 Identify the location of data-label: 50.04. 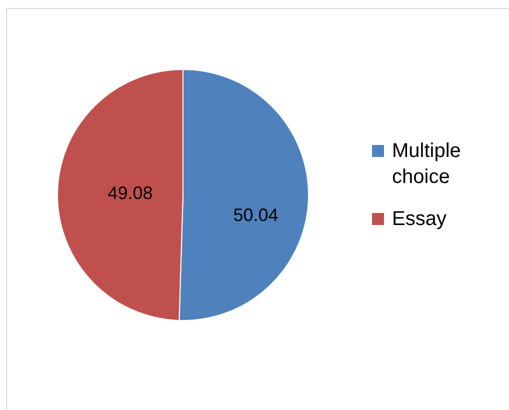
(255, 214).